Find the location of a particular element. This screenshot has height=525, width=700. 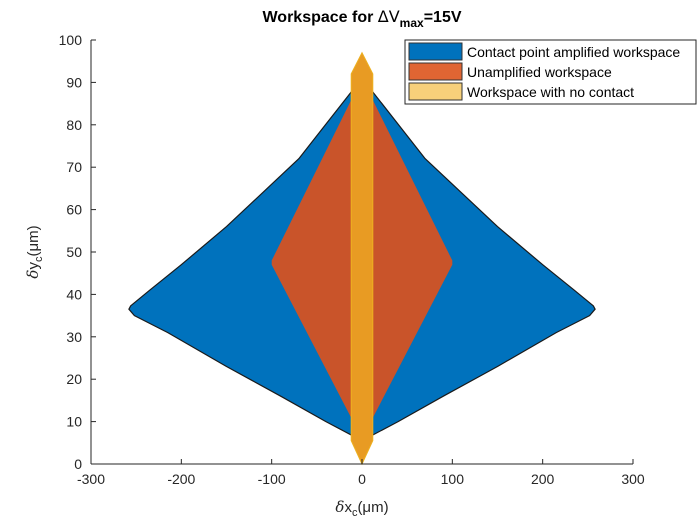

y-axis-label: δyc(μm) is located at coordinates (34, 251).